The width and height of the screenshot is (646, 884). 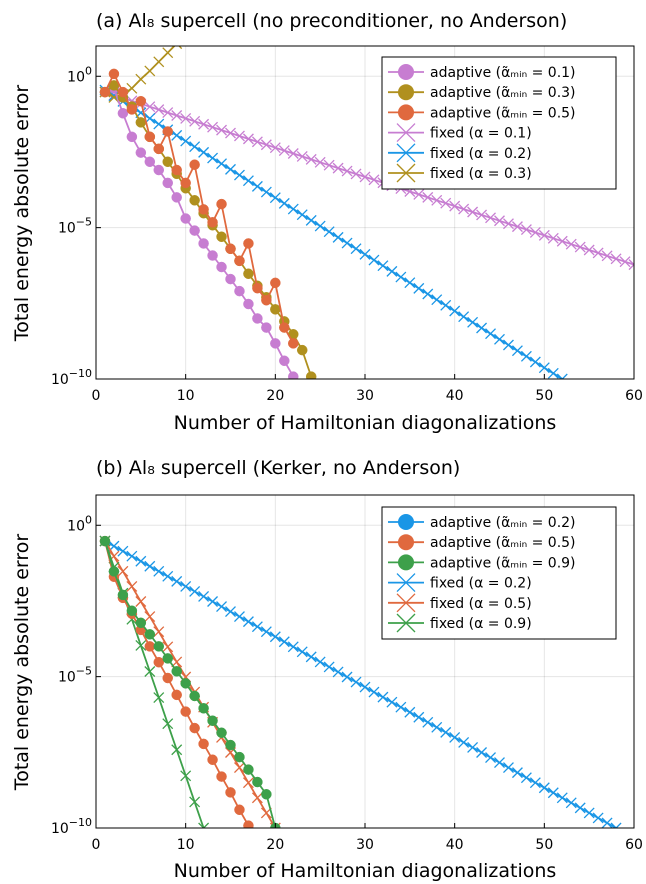 What do you see at coordinates (84, 671) in the screenshot?
I see `y-tick-exponent: −5` at bounding box center [84, 671].